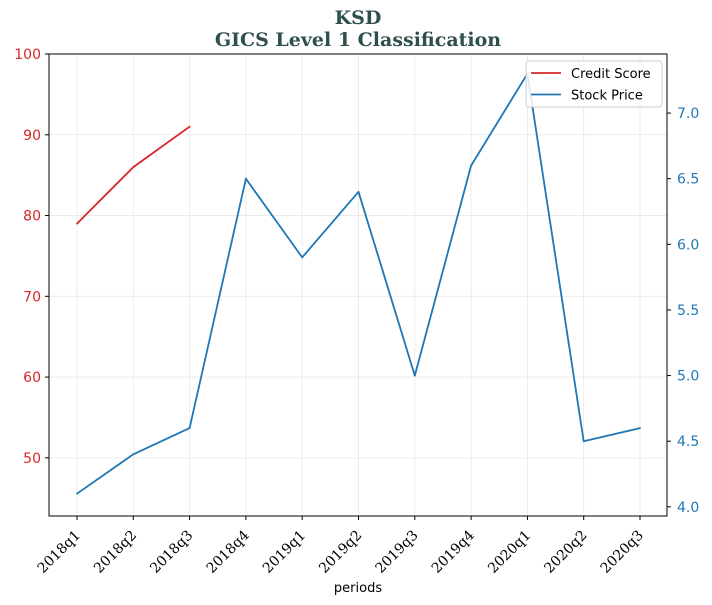 The height and width of the screenshot is (605, 712). I want to click on legend-label: Stock Price, so click(607, 96).